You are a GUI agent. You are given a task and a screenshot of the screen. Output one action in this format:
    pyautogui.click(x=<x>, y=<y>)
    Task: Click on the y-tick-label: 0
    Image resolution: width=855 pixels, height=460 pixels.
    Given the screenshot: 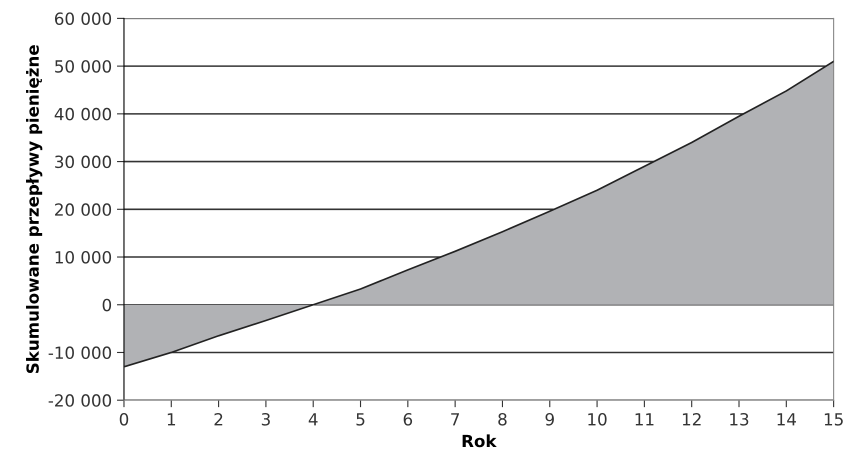 What is the action you would take?
    pyautogui.click(x=107, y=305)
    